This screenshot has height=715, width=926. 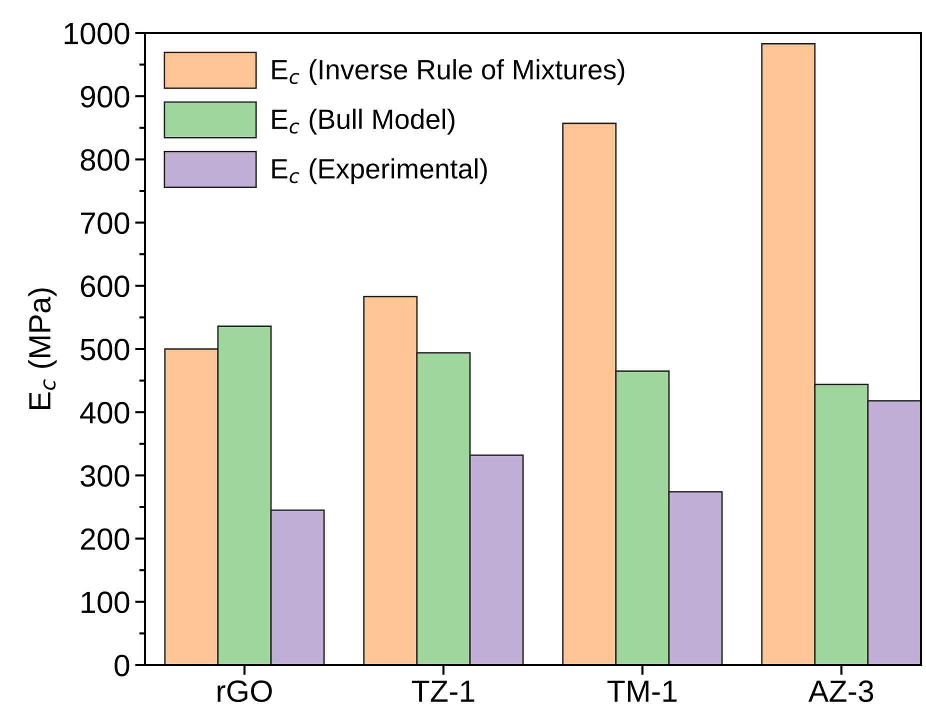 I want to click on x-tick-label: TM-1, so click(x=642, y=691).